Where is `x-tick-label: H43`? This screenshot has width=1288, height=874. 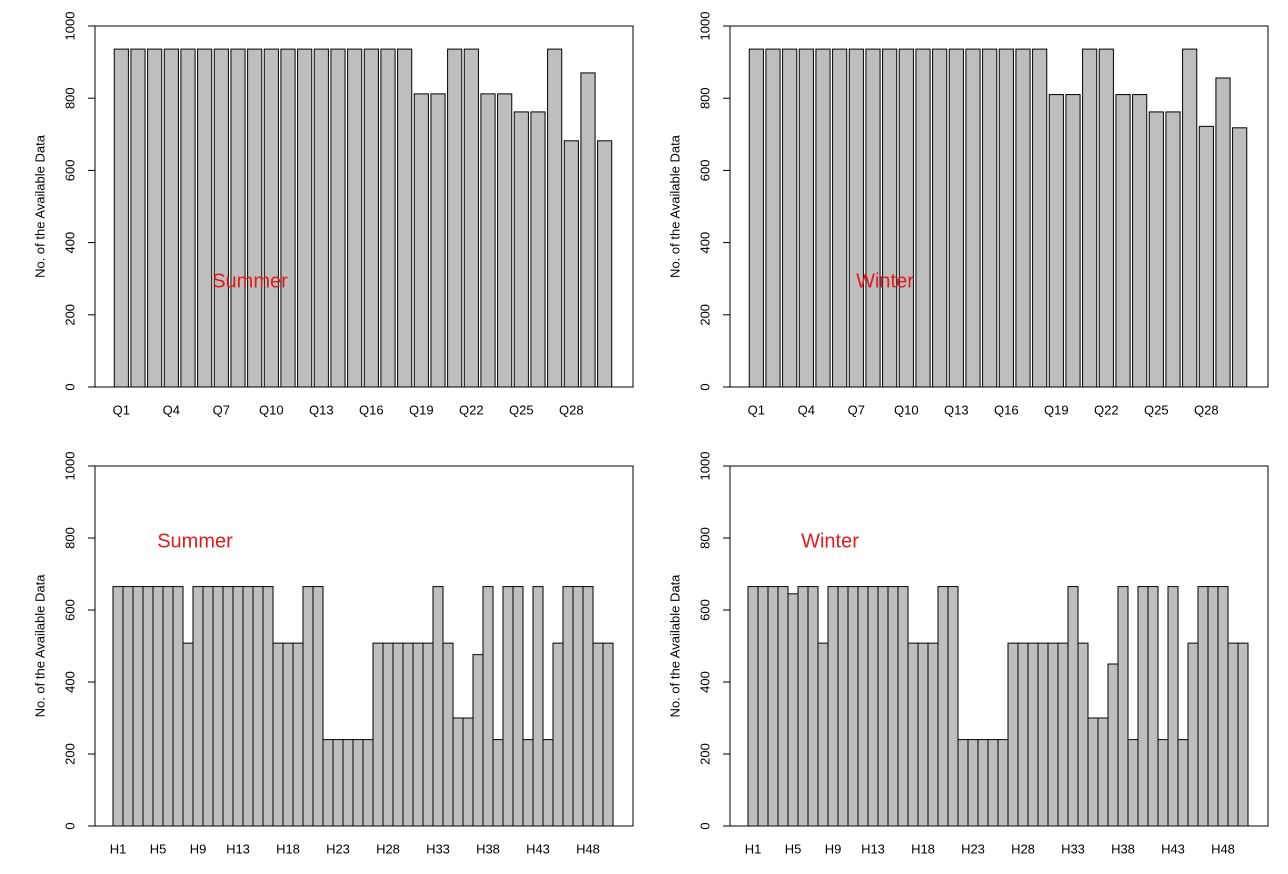 x-tick-label: H43 is located at coordinates (538, 848).